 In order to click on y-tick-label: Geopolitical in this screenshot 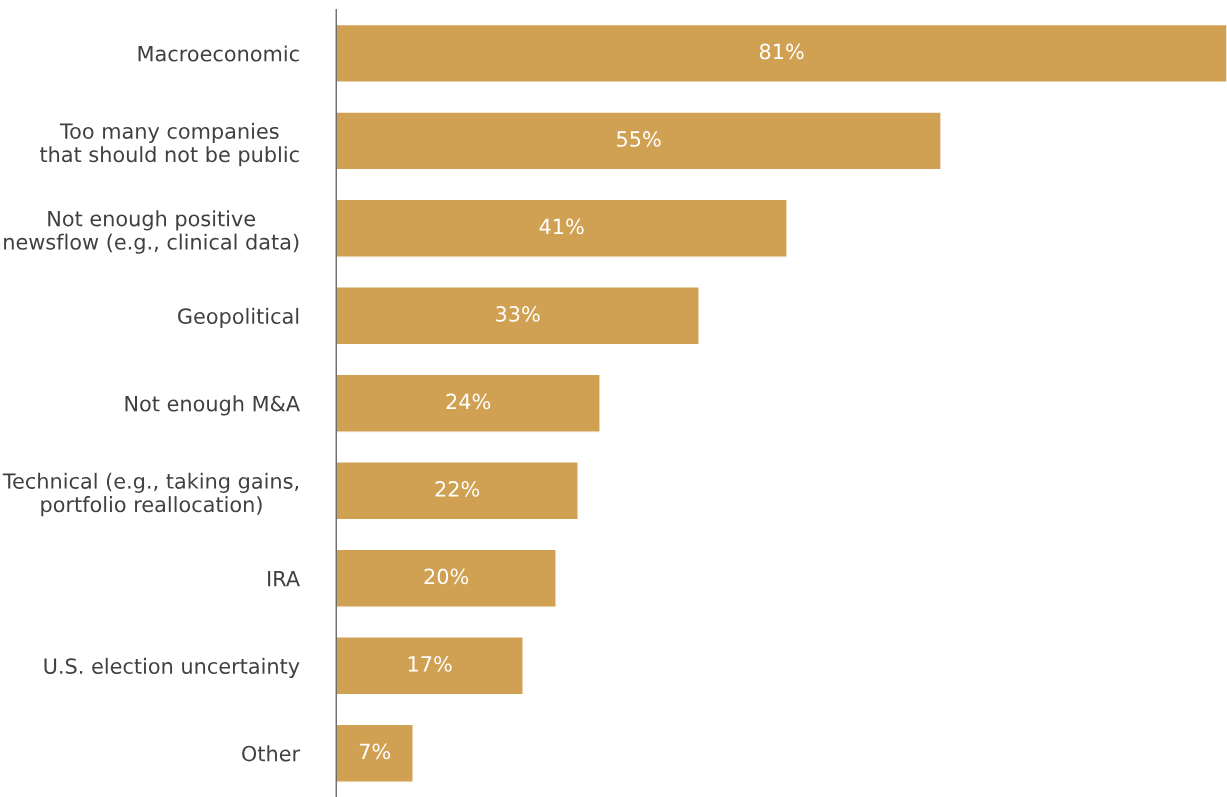, I will do `click(238, 318)`.